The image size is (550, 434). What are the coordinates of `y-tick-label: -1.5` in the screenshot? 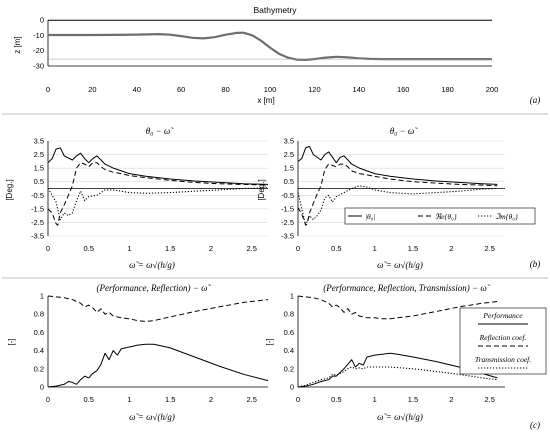 It's located at (287, 208).